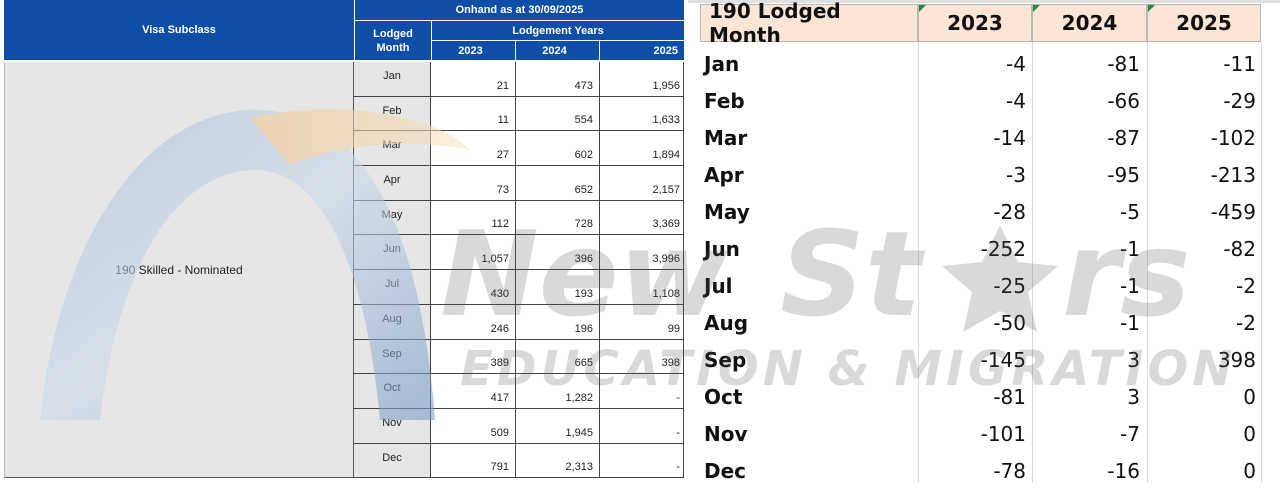 Image resolution: width=1280 pixels, height=489 pixels. What do you see at coordinates (557, 50) in the screenshot?
I see `header-year-2024: 2024` at bounding box center [557, 50].